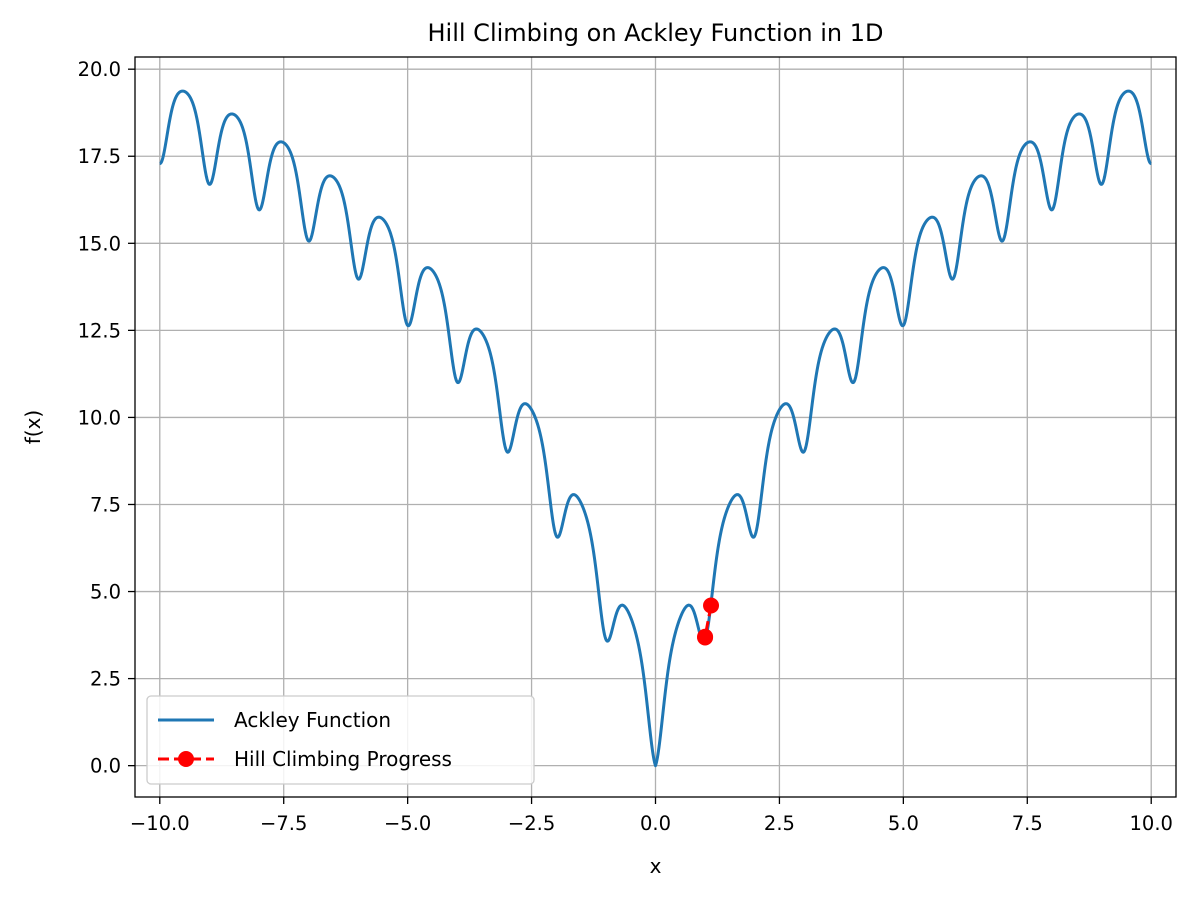 This screenshot has width=1194, height=898. Describe the element at coordinates (655, 823) in the screenshot. I see `x-tick-label: 0.0` at that location.